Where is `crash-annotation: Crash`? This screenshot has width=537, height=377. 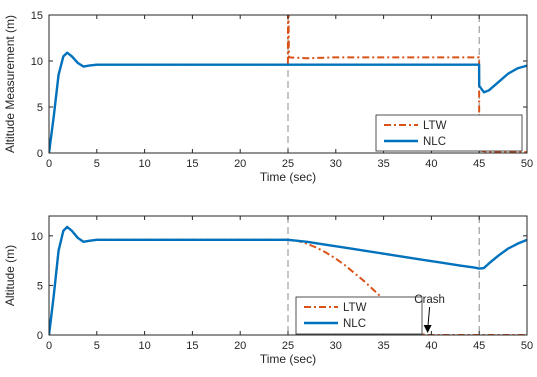
crash-annotation: Crash is located at coordinates (429, 300).